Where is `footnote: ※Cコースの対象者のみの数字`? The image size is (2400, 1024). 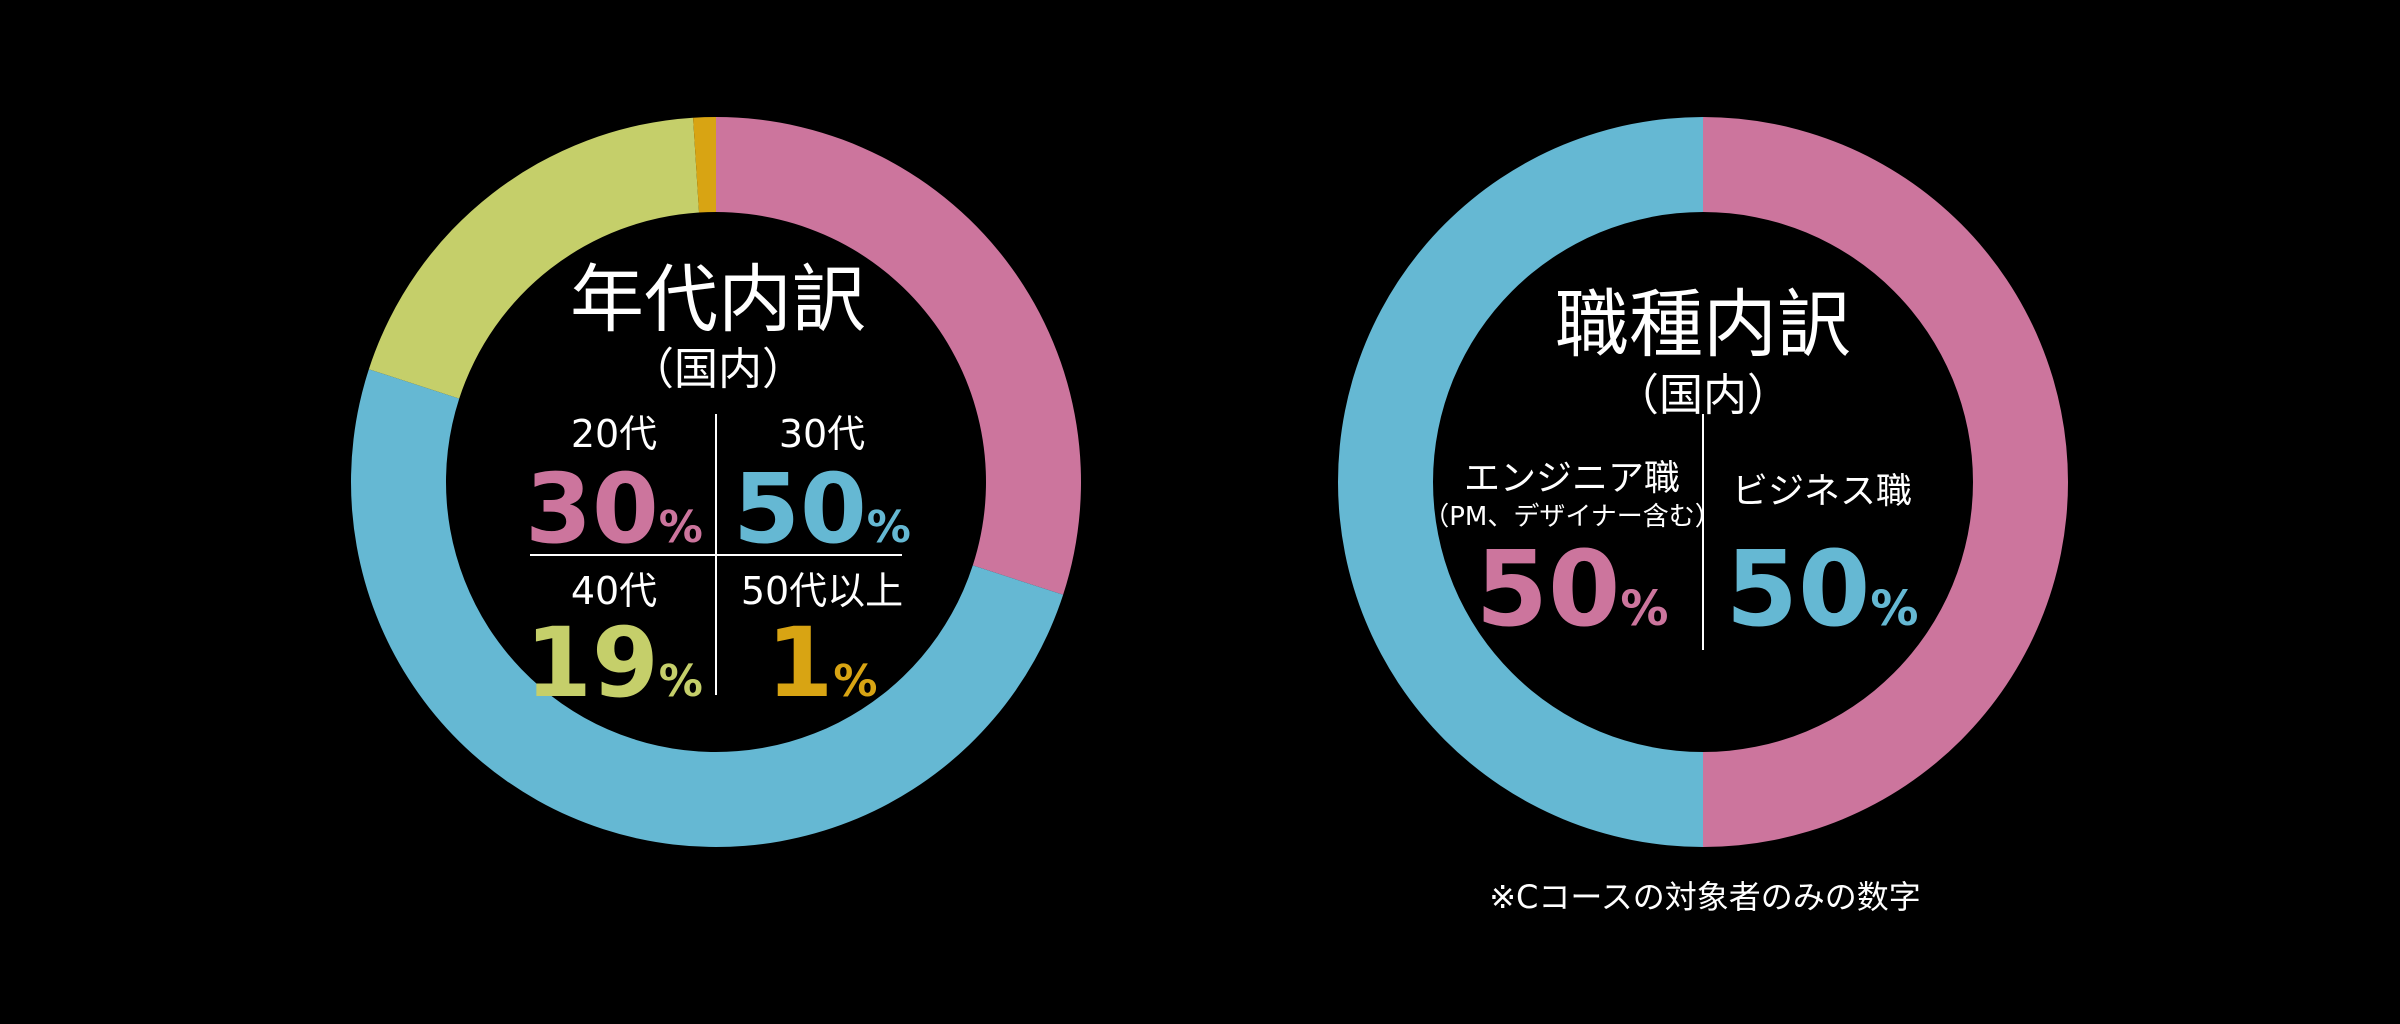 footnote: ※Cコースの対象者のみの数字 is located at coordinates (1705, 897).